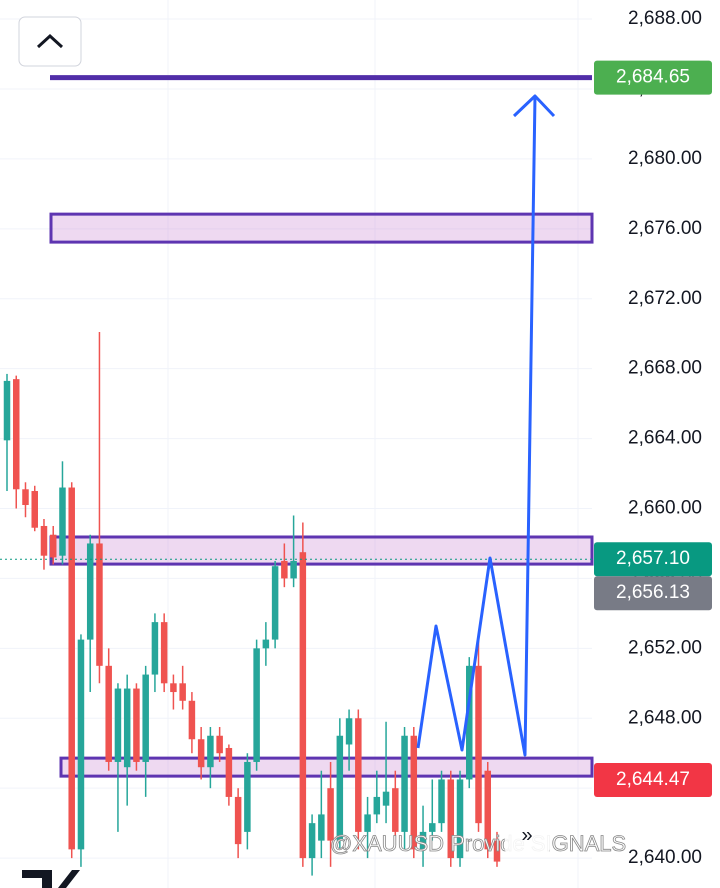  I want to click on y-tick-label: 2,648.00, so click(665, 717).